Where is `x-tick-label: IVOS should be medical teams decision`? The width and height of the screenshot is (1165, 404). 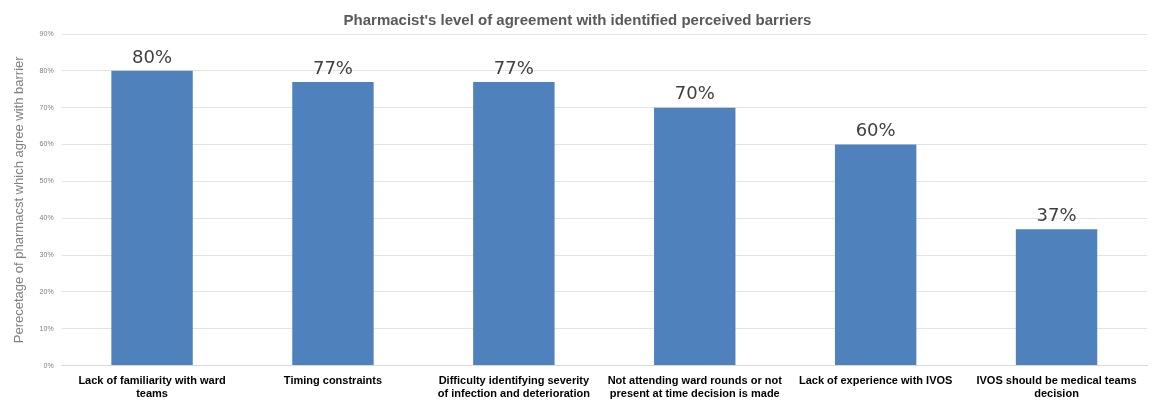
x-tick-label: IVOS should be medical teams decision is located at coordinates (1056, 387).